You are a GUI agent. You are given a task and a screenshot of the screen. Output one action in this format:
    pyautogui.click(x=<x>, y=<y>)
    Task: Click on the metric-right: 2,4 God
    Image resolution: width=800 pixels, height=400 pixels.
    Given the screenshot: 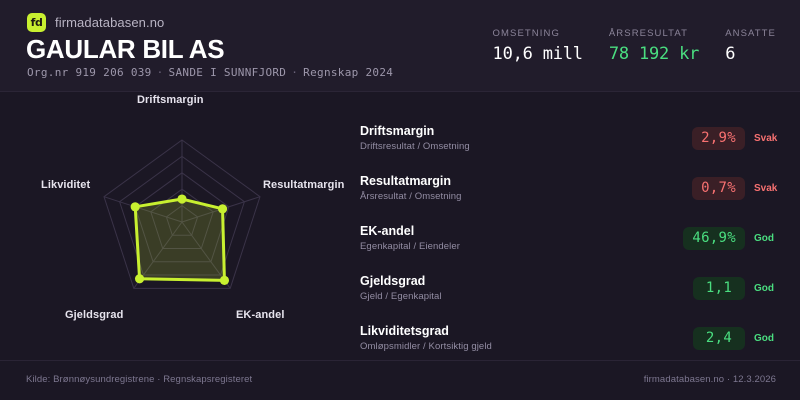 What is the action you would take?
    pyautogui.click(x=741, y=338)
    